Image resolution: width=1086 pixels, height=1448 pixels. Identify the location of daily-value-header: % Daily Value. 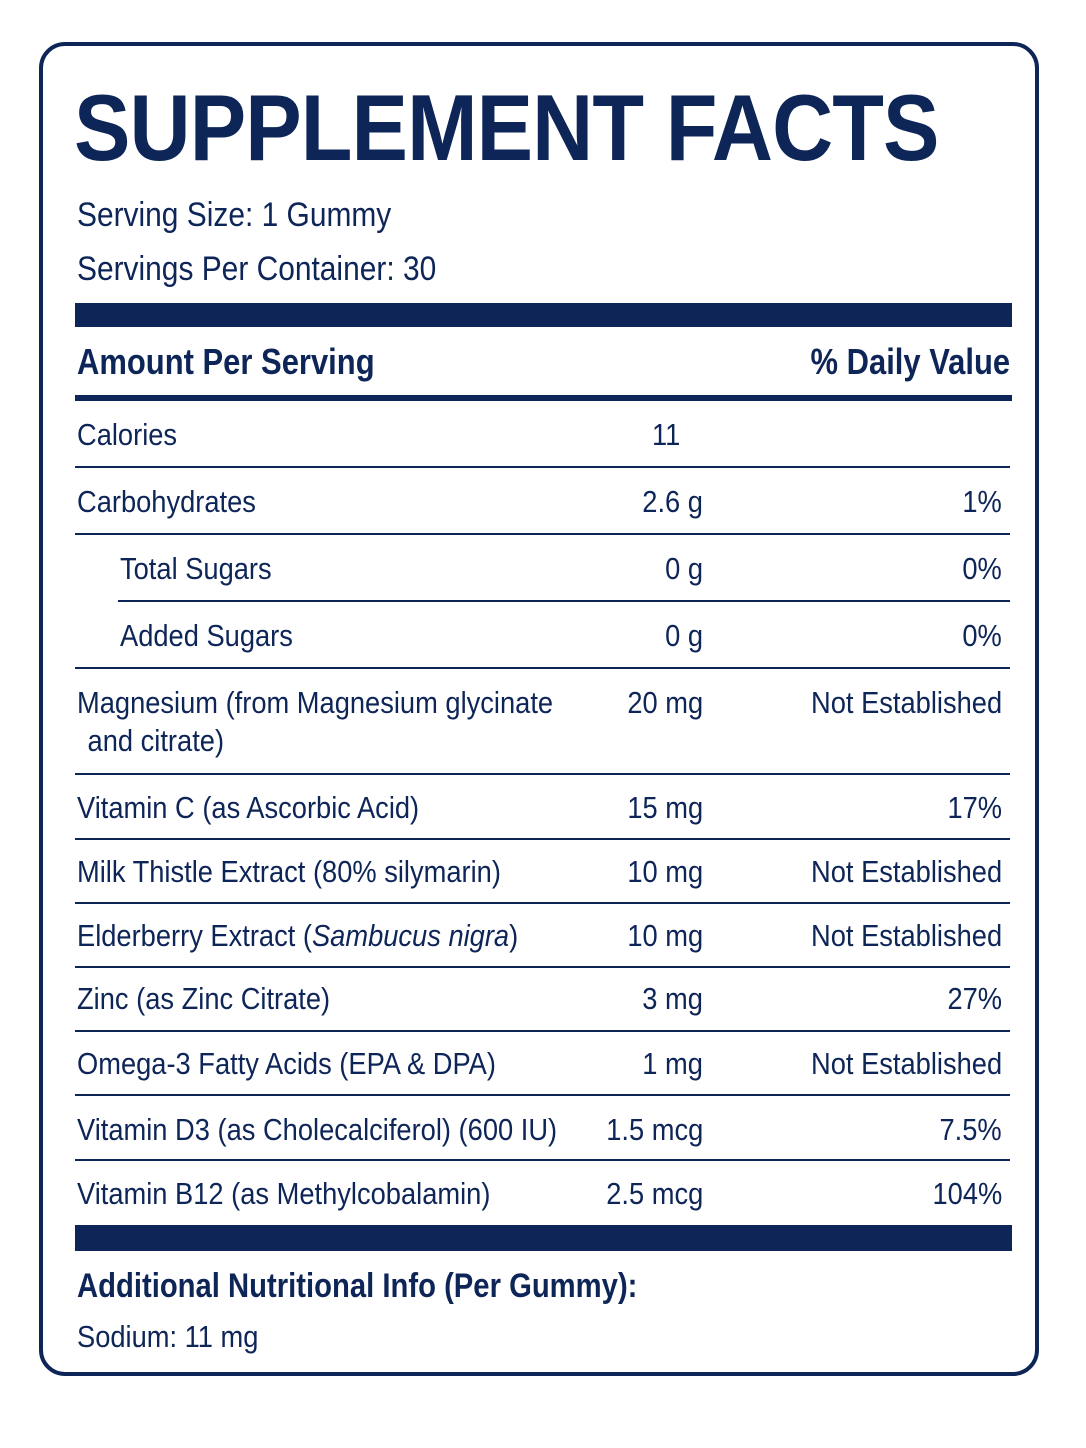
(910, 361).